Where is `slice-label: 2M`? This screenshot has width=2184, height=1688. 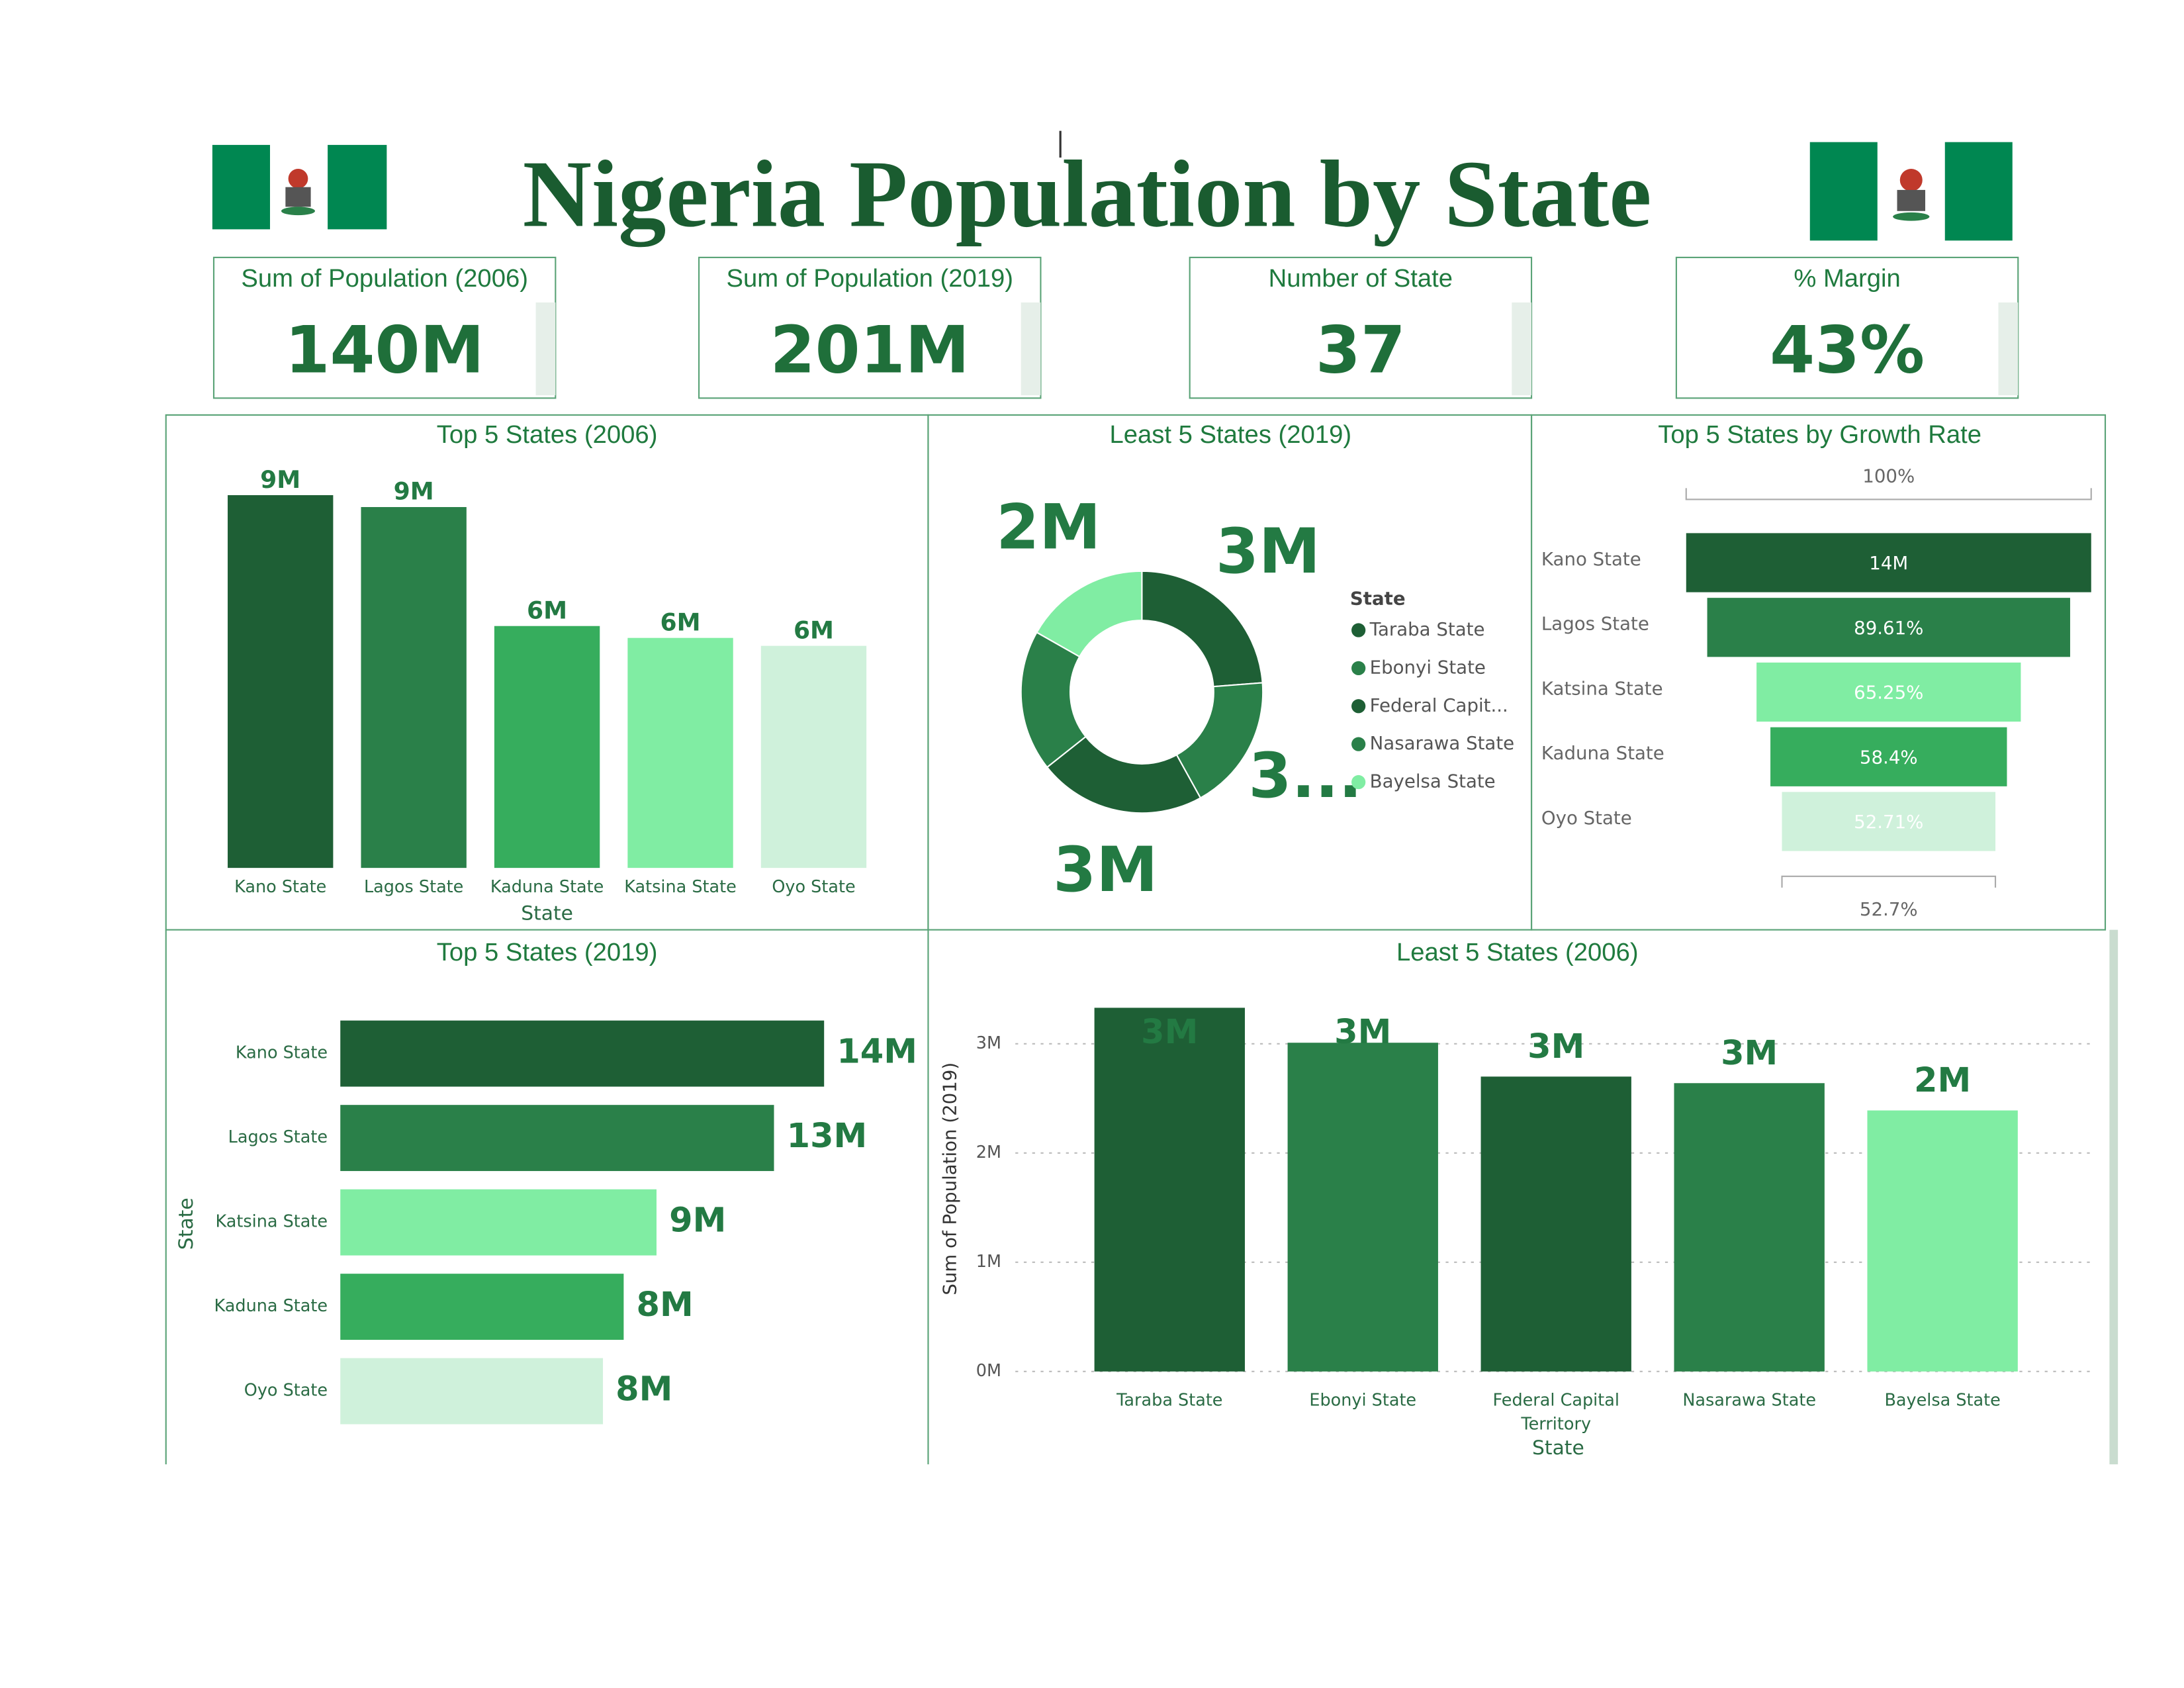
slice-label: 2M is located at coordinates (1048, 527).